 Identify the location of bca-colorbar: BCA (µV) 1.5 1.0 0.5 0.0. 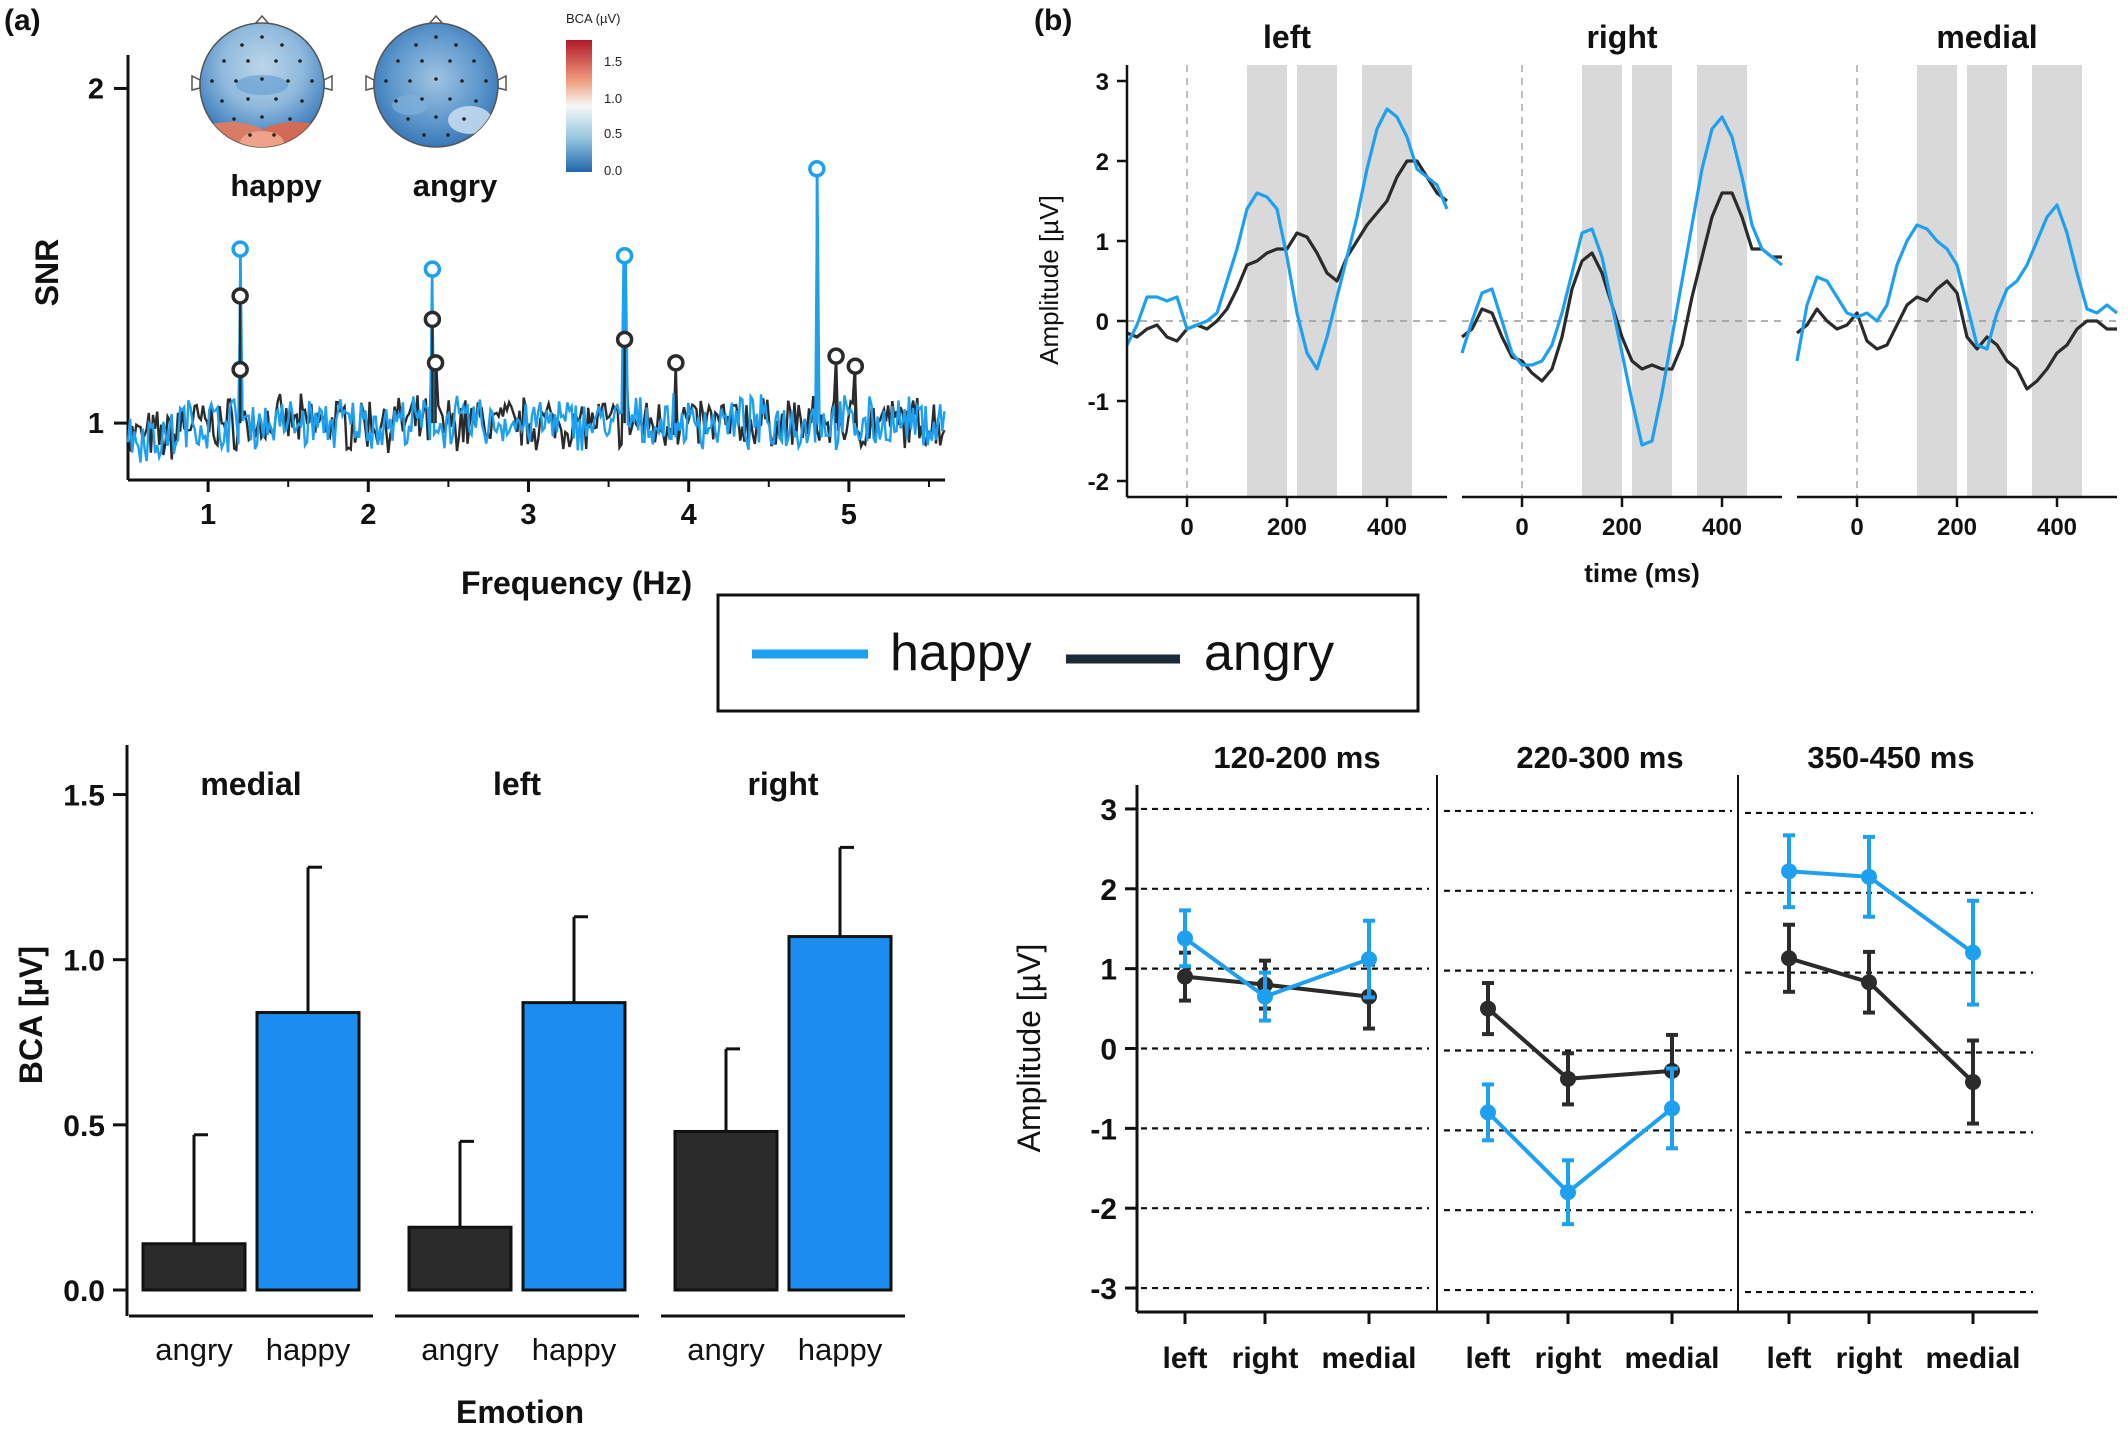
(594, 94).